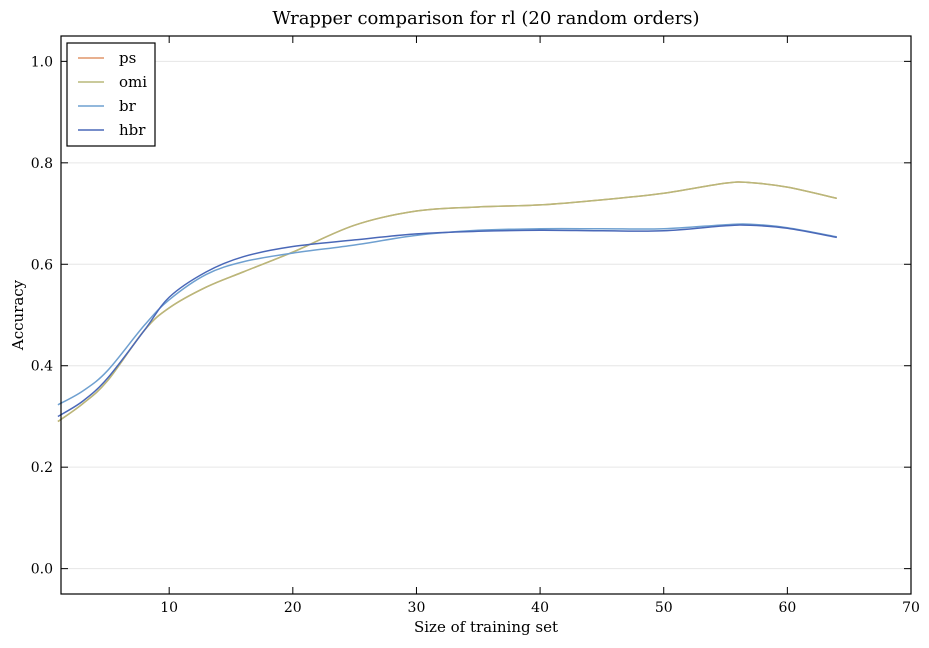  I want to click on y-tick-label: 0.6, so click(42, 265).